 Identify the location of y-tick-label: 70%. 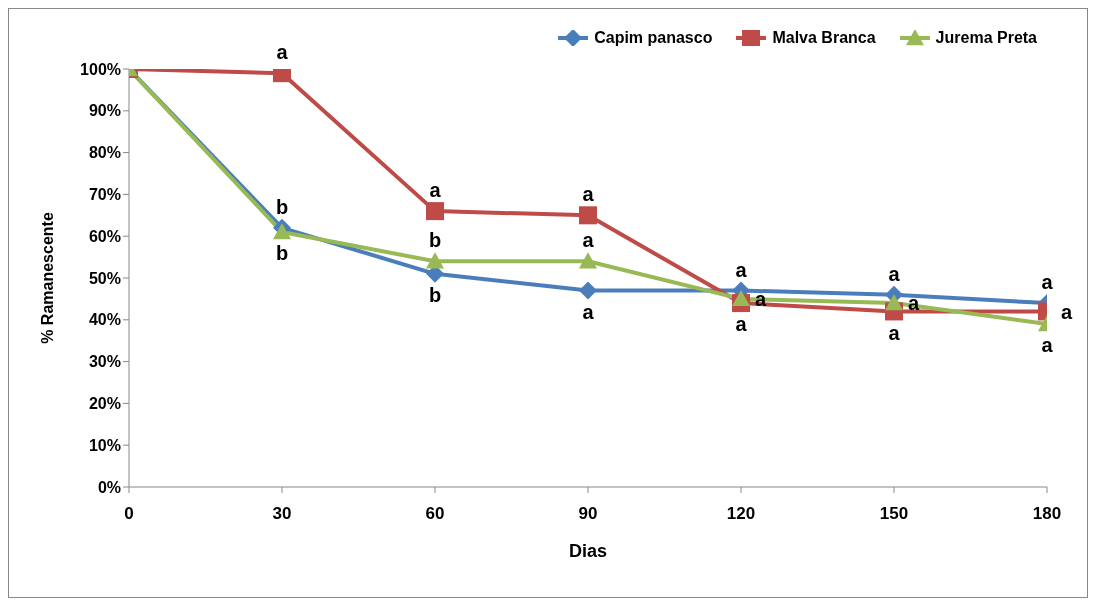
(104, 195).